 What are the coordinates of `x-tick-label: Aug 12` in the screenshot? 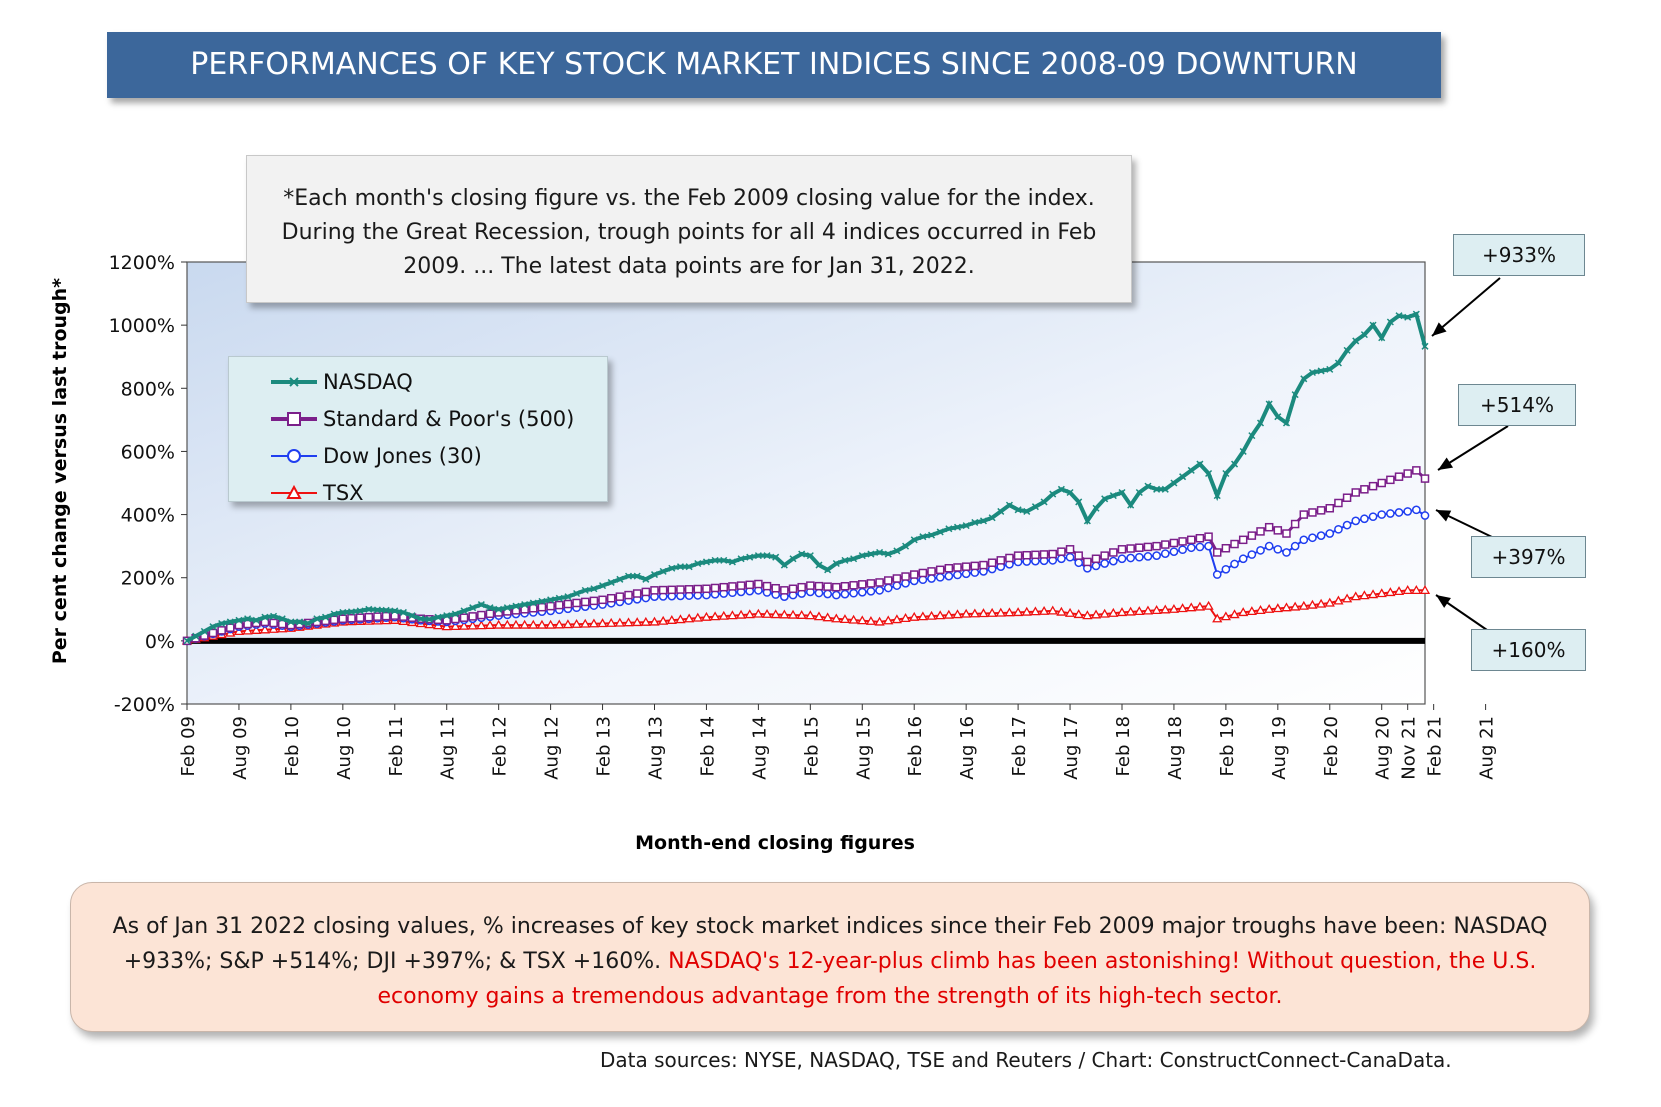 It's located at (552, 748).